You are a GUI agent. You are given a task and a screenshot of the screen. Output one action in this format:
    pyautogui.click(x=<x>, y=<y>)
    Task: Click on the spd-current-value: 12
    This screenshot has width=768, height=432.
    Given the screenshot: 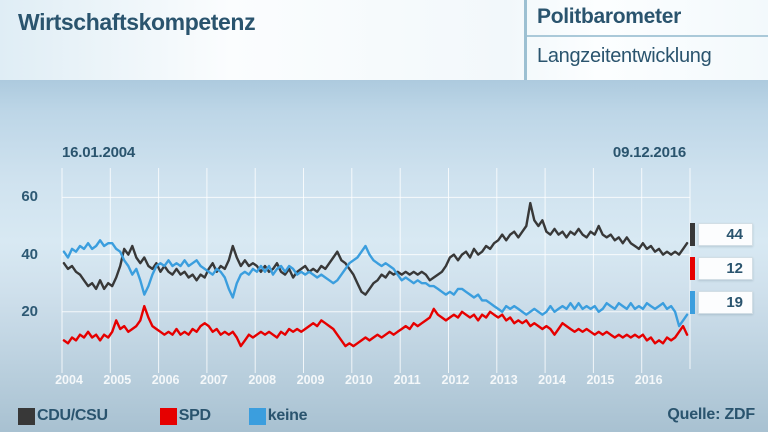 What is the action you would take?
    pyautogui.click(x=734, y=268)
    